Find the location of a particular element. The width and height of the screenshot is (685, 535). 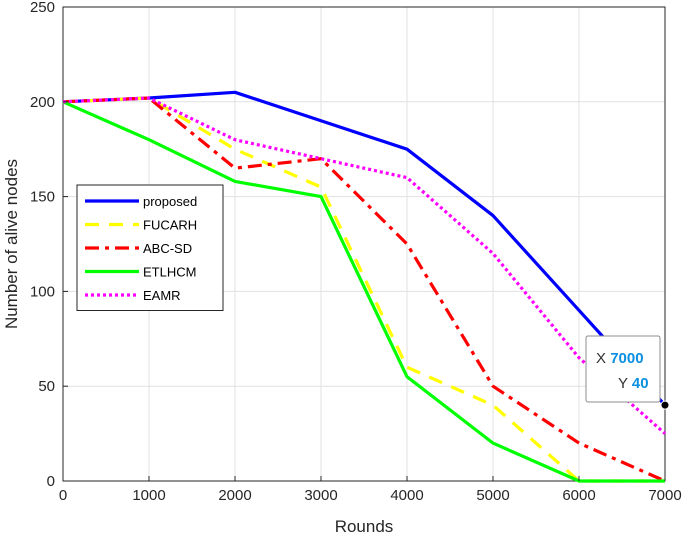

datatip-x-value: 7000 is located at coordinates (626, 358).